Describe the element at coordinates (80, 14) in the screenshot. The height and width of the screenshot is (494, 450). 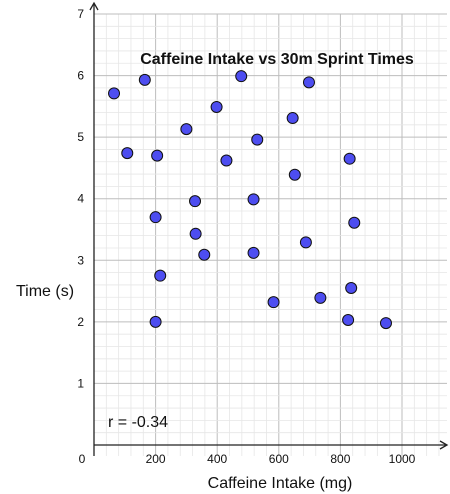
I see `y-tick-label: 7` at that location.